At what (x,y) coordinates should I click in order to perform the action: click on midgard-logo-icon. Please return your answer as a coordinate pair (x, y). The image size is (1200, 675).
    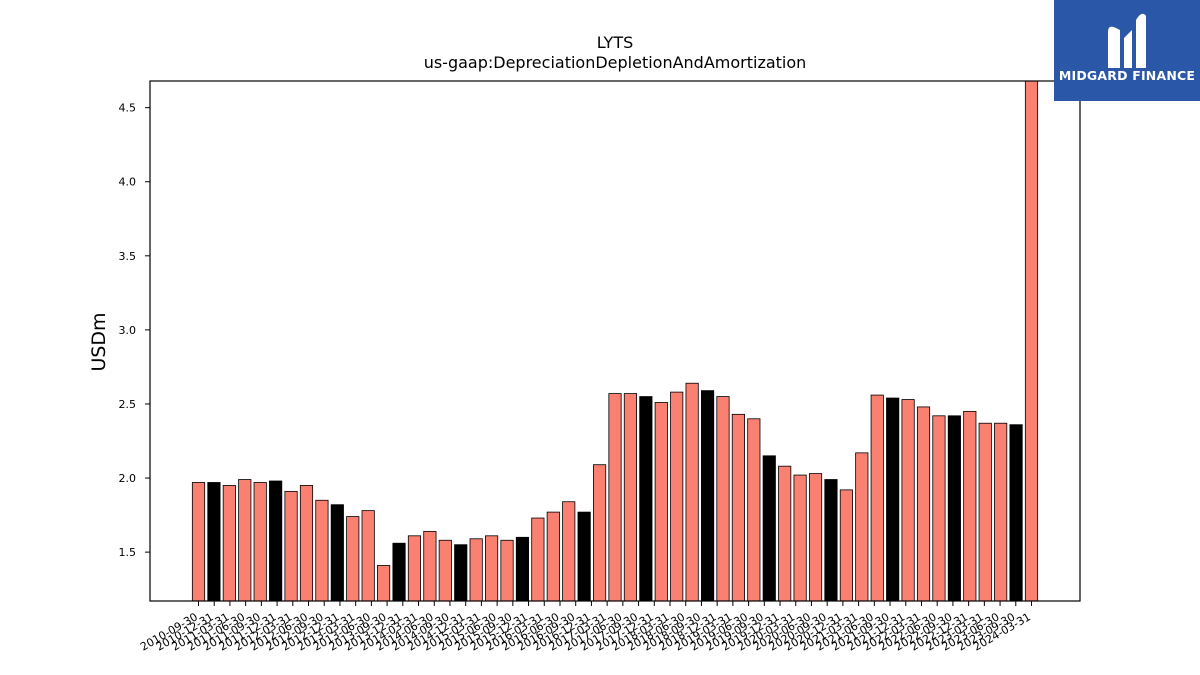
    Looking at the image, I should click on (1127, 40).